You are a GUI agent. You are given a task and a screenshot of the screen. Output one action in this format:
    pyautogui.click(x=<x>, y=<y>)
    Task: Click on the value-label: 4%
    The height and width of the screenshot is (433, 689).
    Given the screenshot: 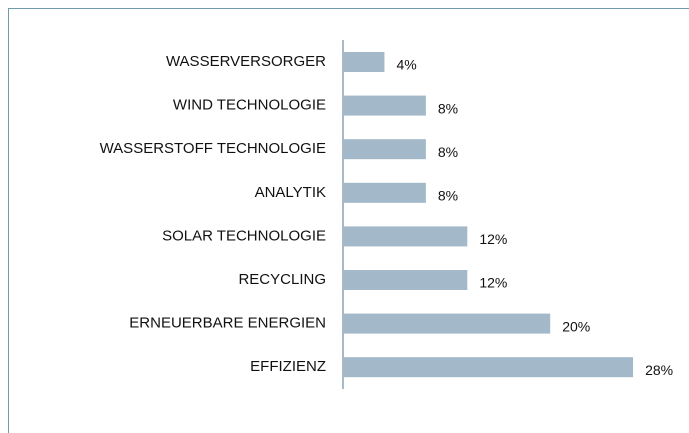 What is the action you would take?
    pyautogui.click(x=406, y=65)
    